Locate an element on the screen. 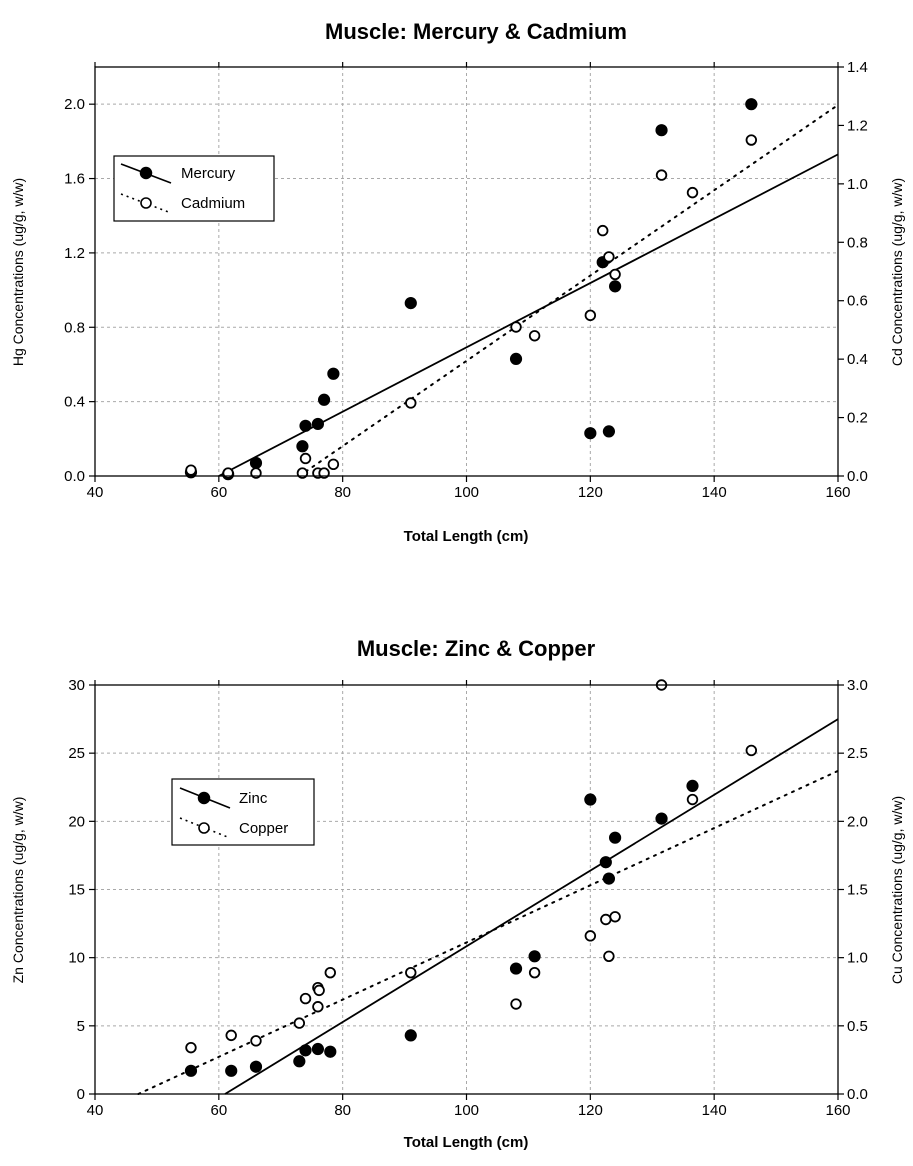 The width and height of the screenshot is (913, 1166). y2-tick-label: 2.0 is located at coordinates (857, 821).